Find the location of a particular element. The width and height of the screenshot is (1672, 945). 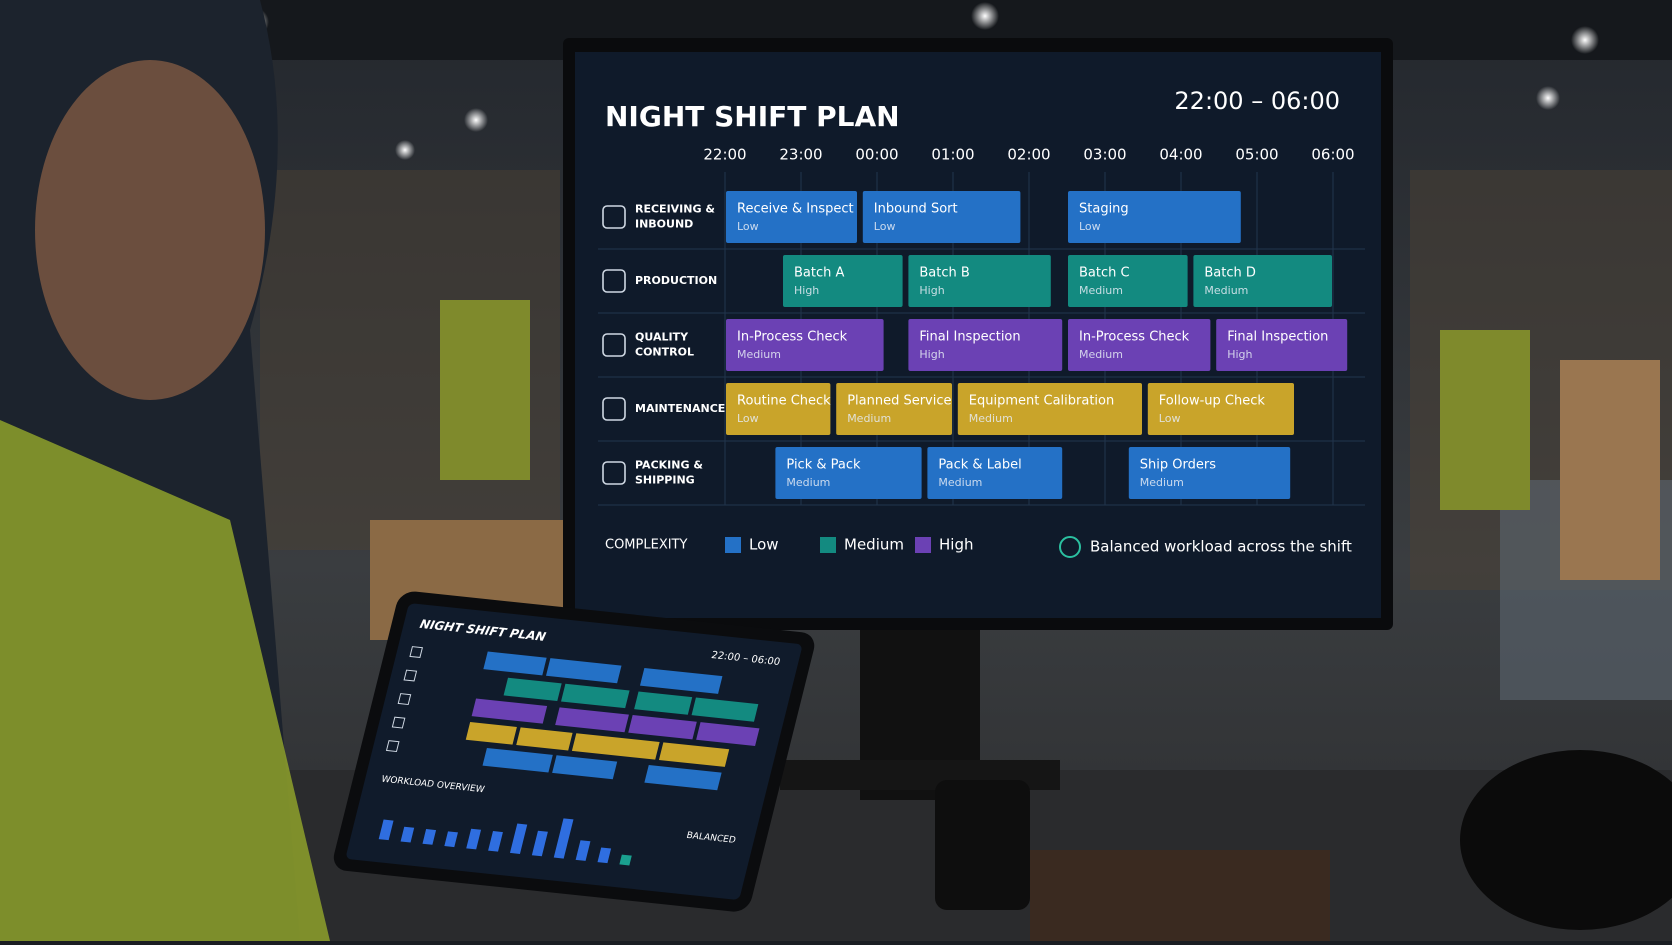

legend-title: COMPLEXITY is located at coordinates (646, 545).